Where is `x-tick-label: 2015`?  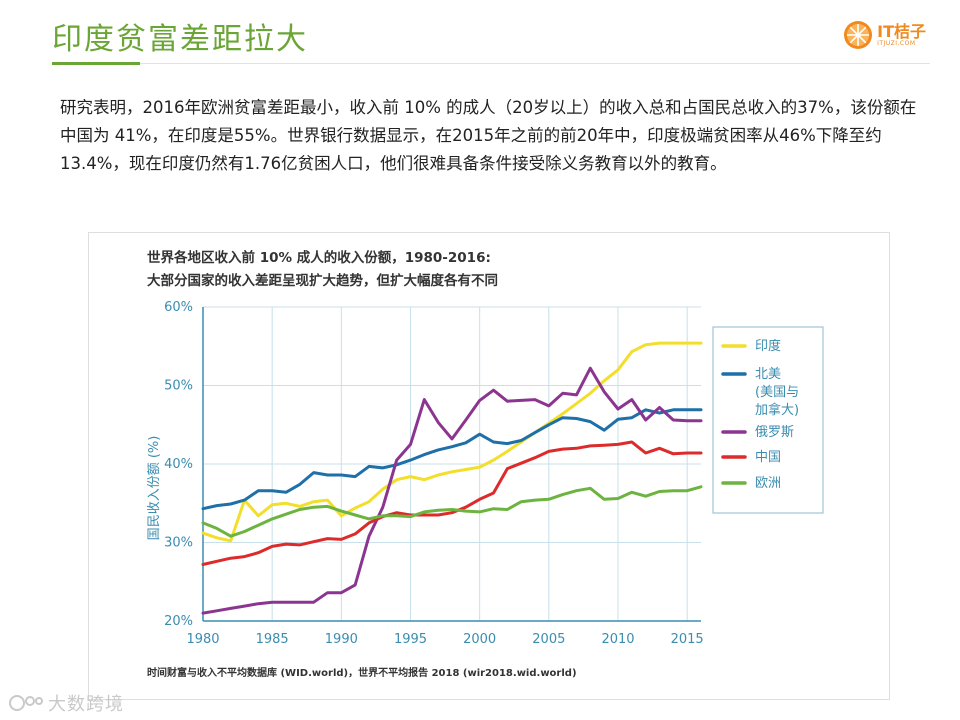 x-tick-label: 2015 is located at coordinates (687, 639).